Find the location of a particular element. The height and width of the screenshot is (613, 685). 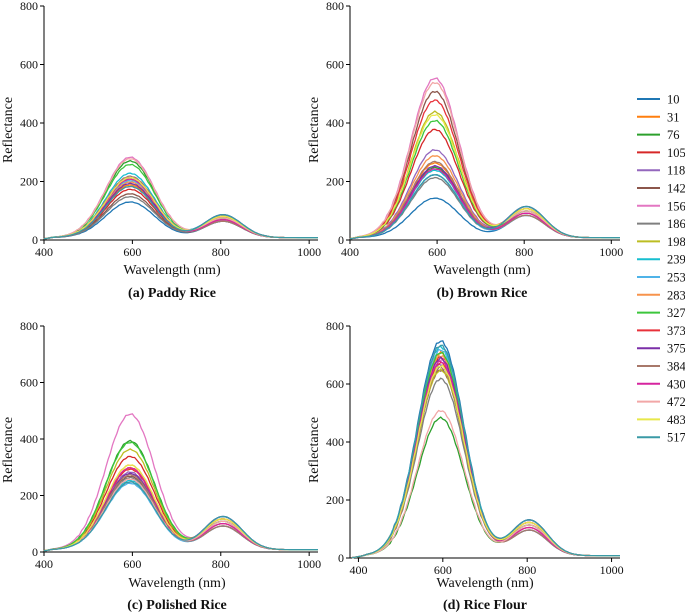

legend-entry: 186 is located at coordinates (676, 224).